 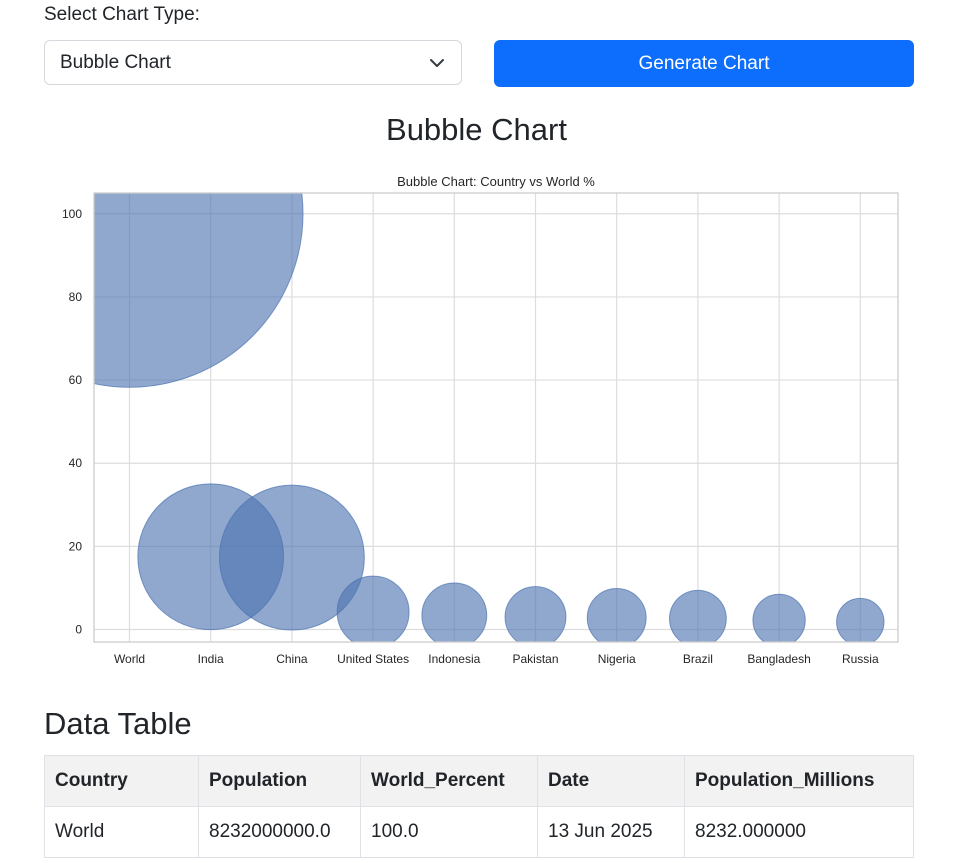 What do you see at coordinates (76, 463) in the screenshot?
I see `y-tick-label: 40` at bounding box center [76, 463].